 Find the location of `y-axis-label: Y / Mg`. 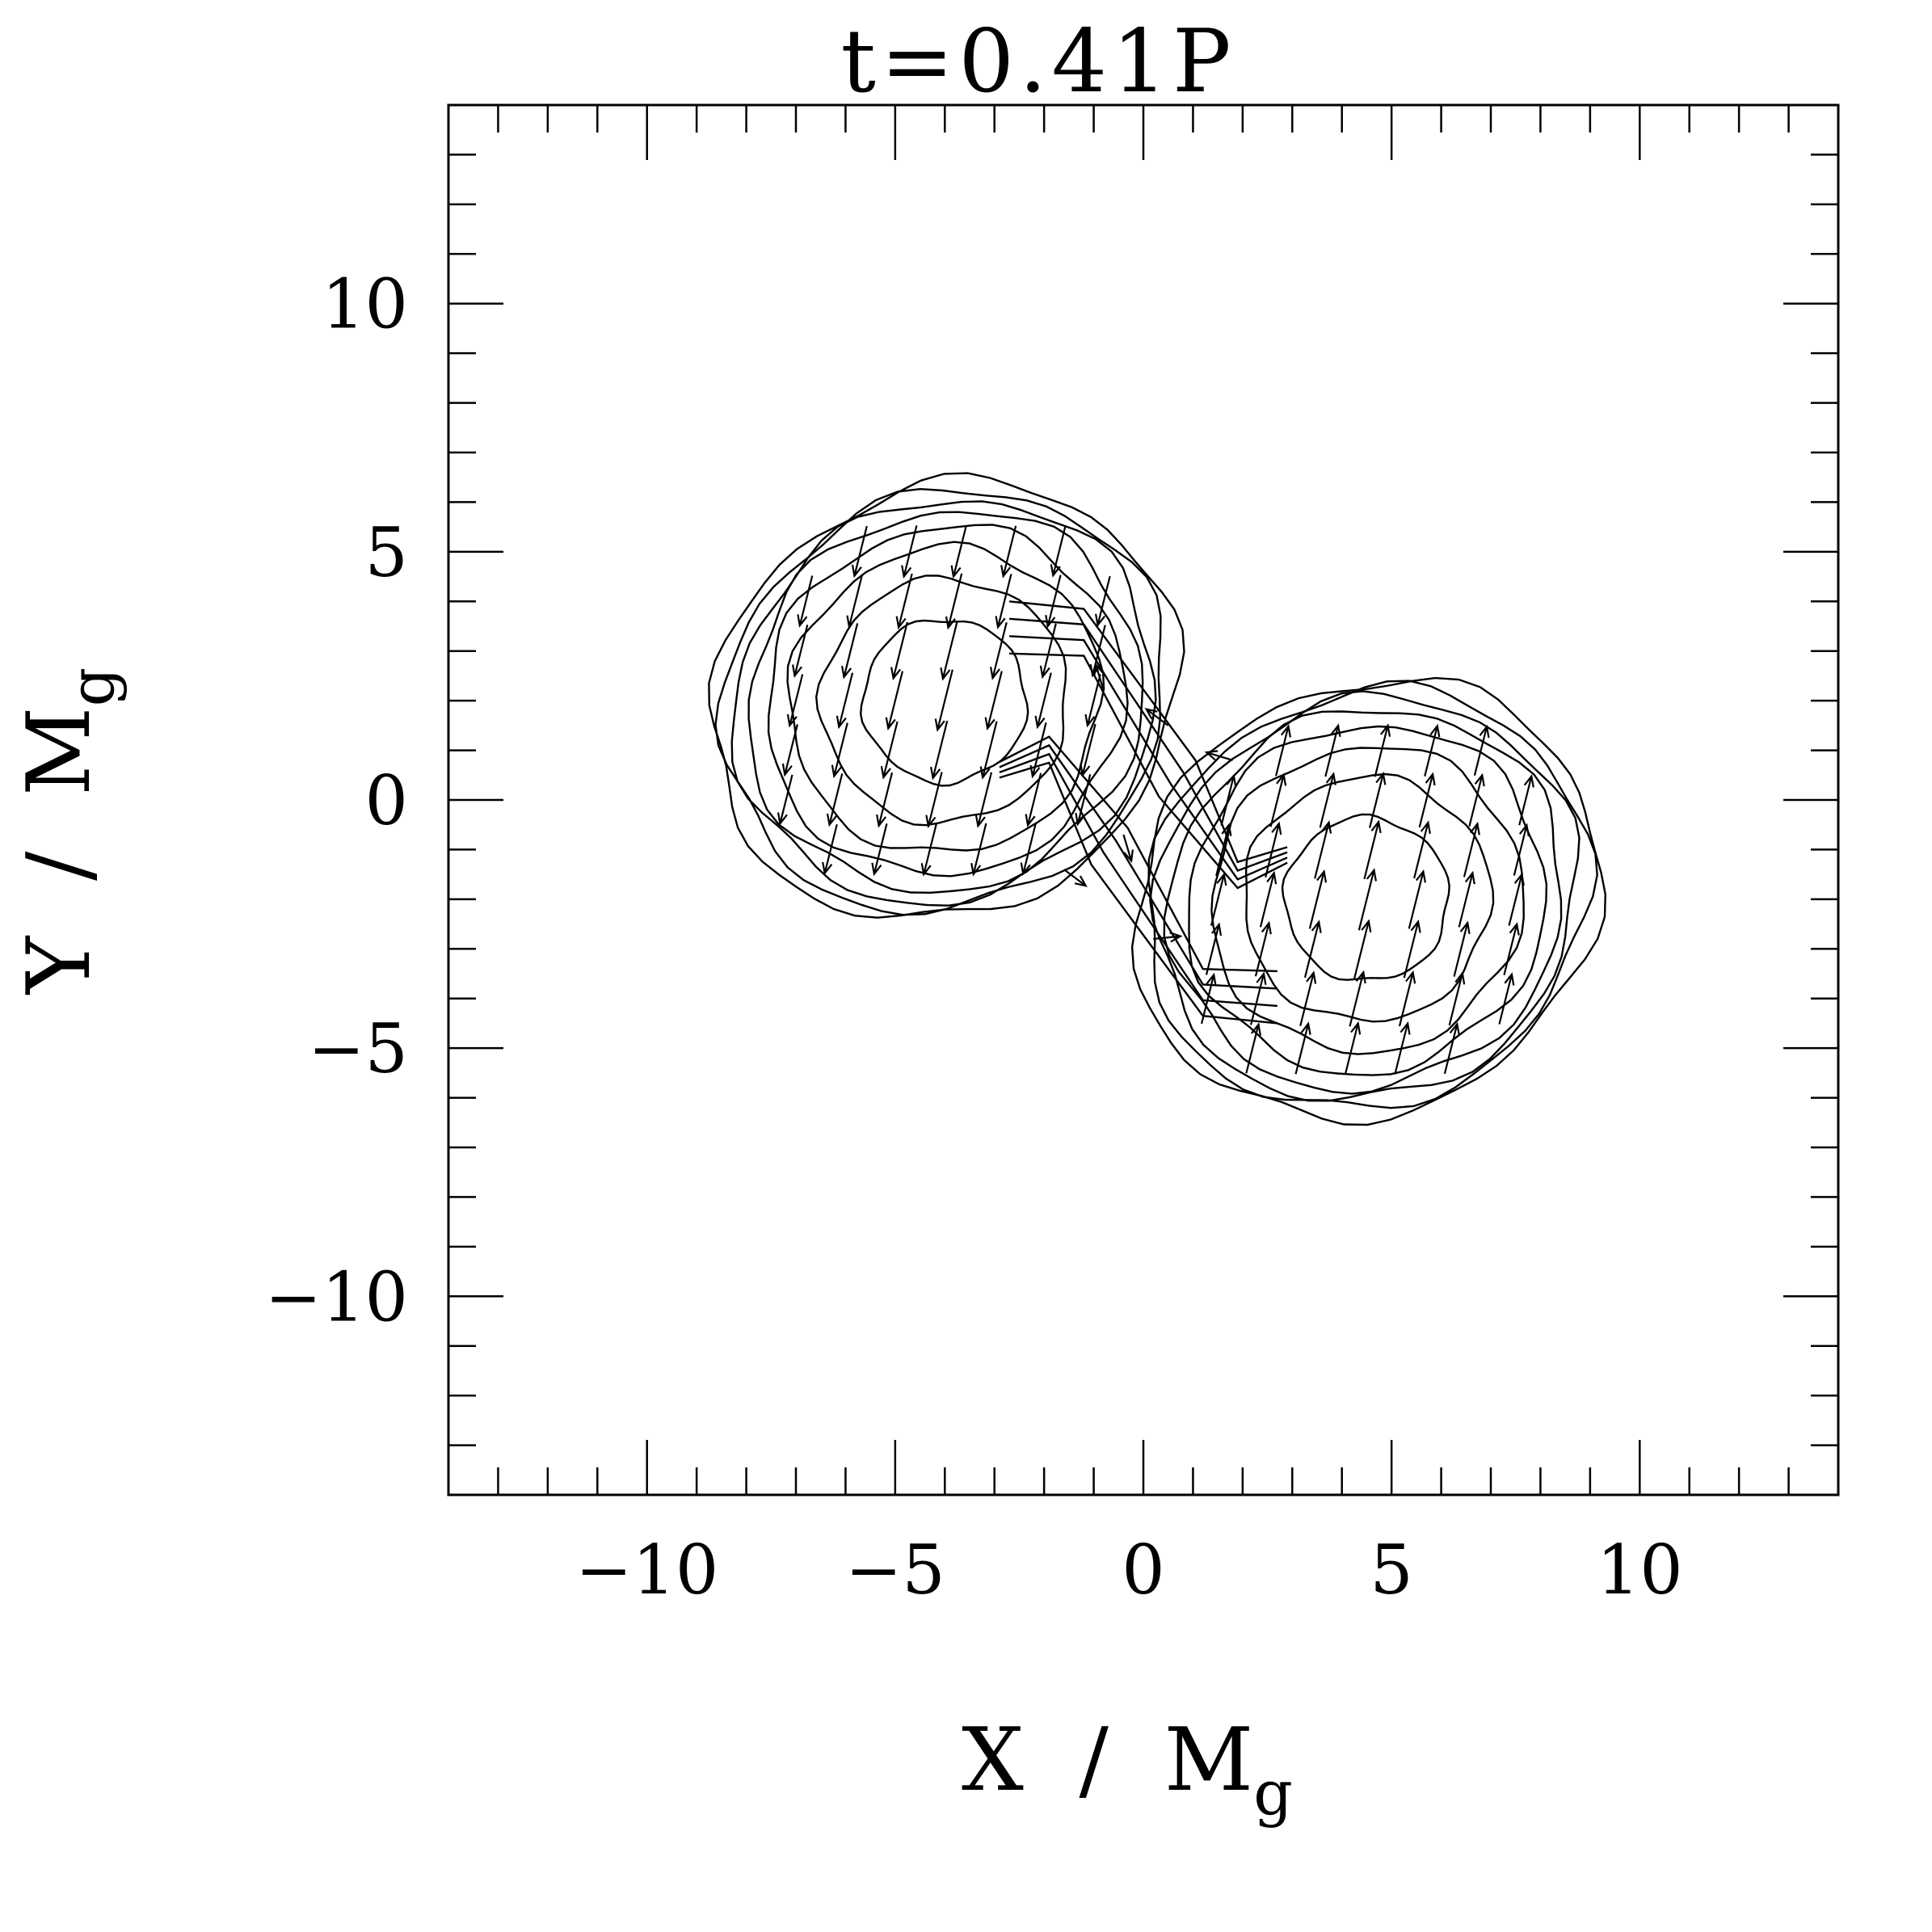

y-axis-label: Y / Mg is located at coordinates (68, 831).